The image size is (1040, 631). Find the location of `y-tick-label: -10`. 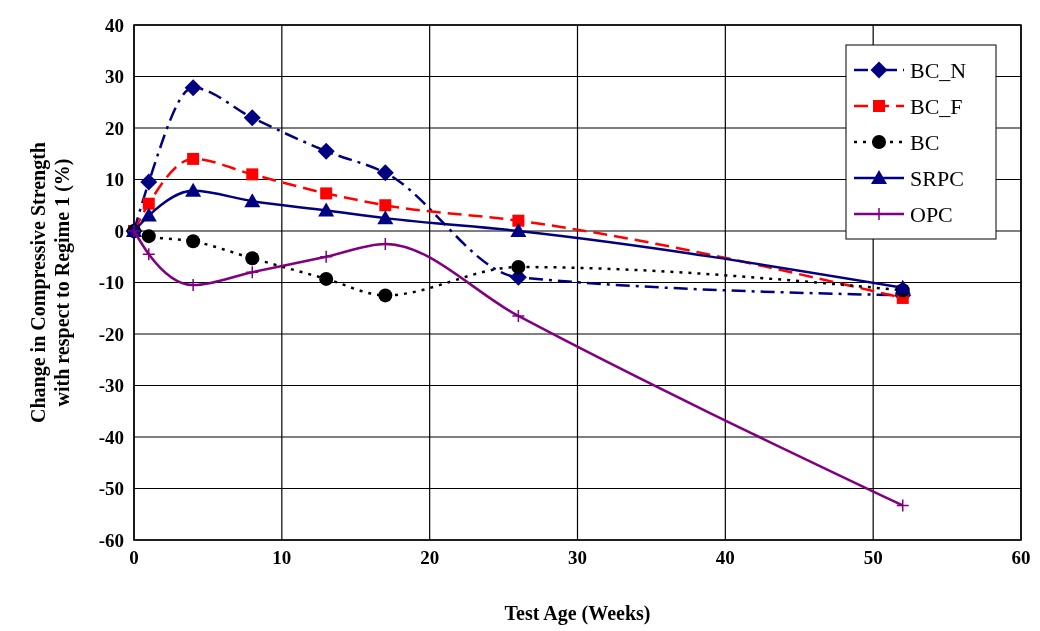

y-tick-label: -10 is located at coordinates (111, 283).